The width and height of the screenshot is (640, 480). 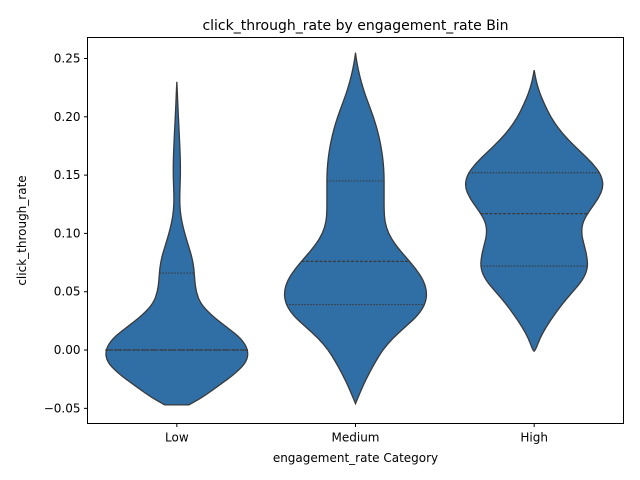 What do you see at coordinates (67, 117) in the screenshot?
I see `y-tick-label: 0.20` at bounding box center [67, 117].